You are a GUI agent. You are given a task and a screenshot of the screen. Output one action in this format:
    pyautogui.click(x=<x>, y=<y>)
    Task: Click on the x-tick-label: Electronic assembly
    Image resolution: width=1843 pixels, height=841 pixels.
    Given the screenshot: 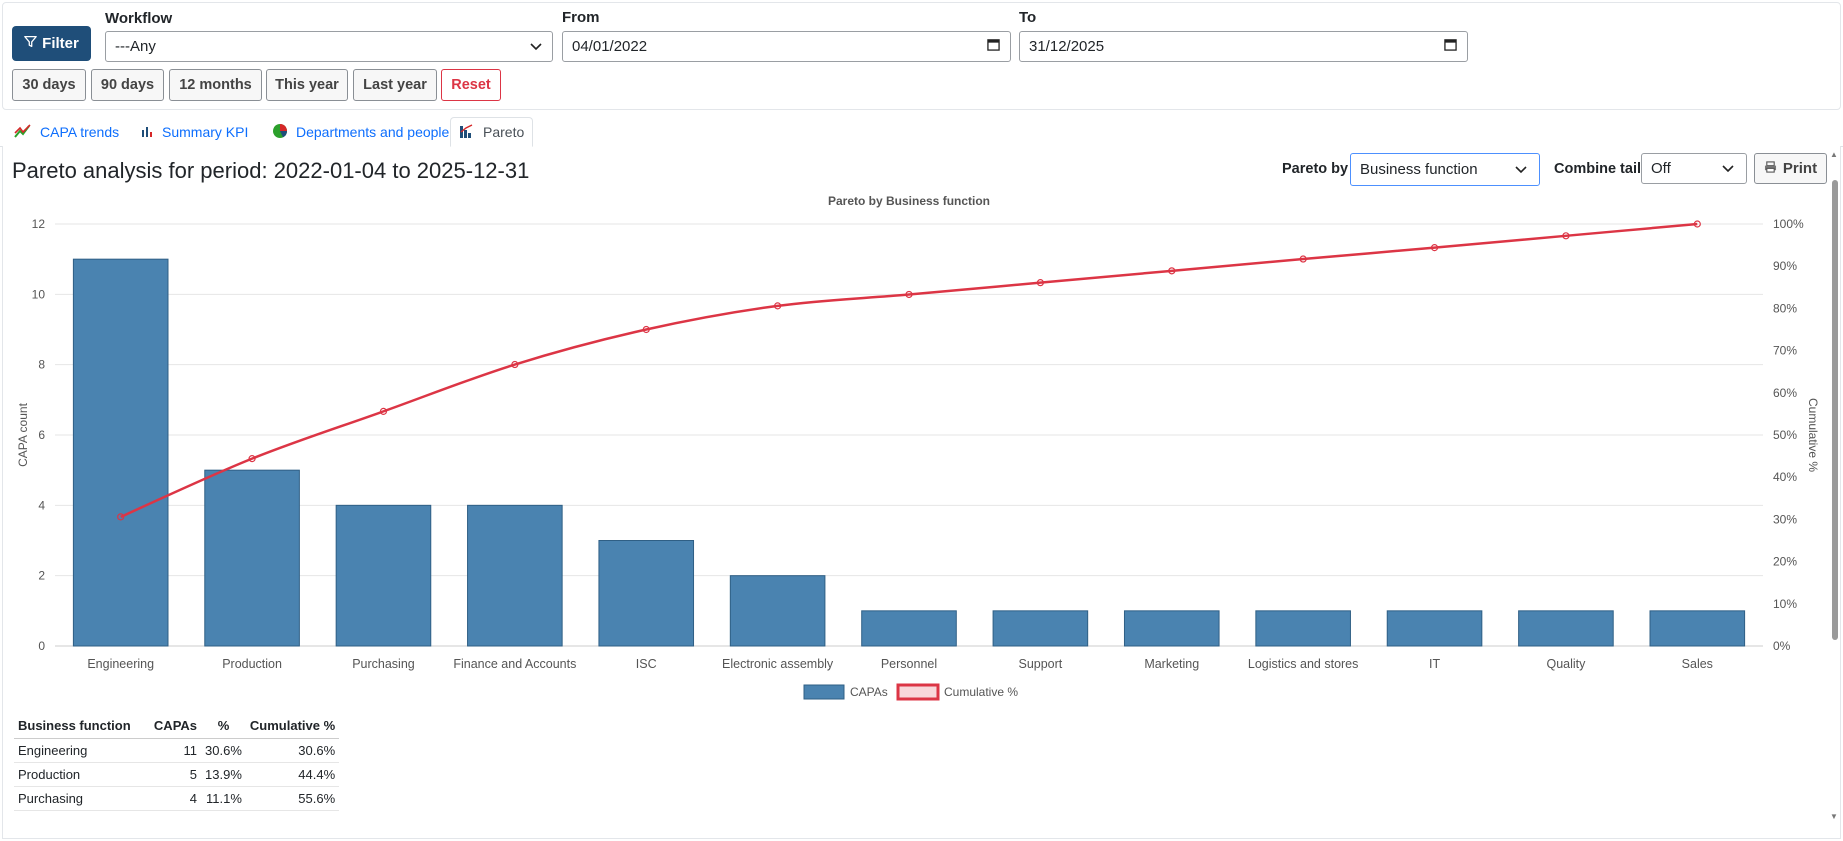 What is the action you would take?
    pyautogui.click(x=778, y=664)
    